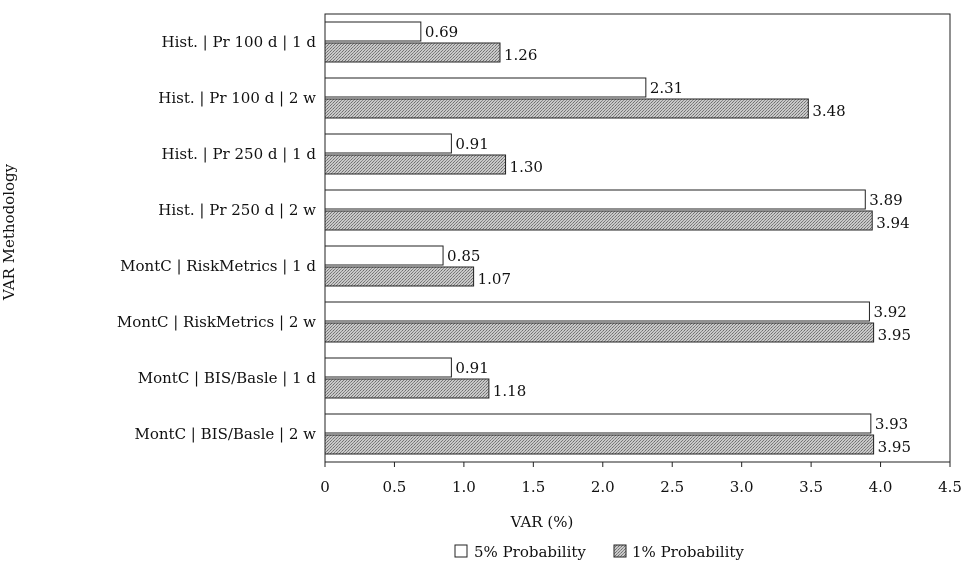 The height and width of the screenshot is (567, 963). What do you see at coordinates (509, 391) in the screenshot?
I see `value-label-1pct: 1.18` at bounding box center [509, 391].